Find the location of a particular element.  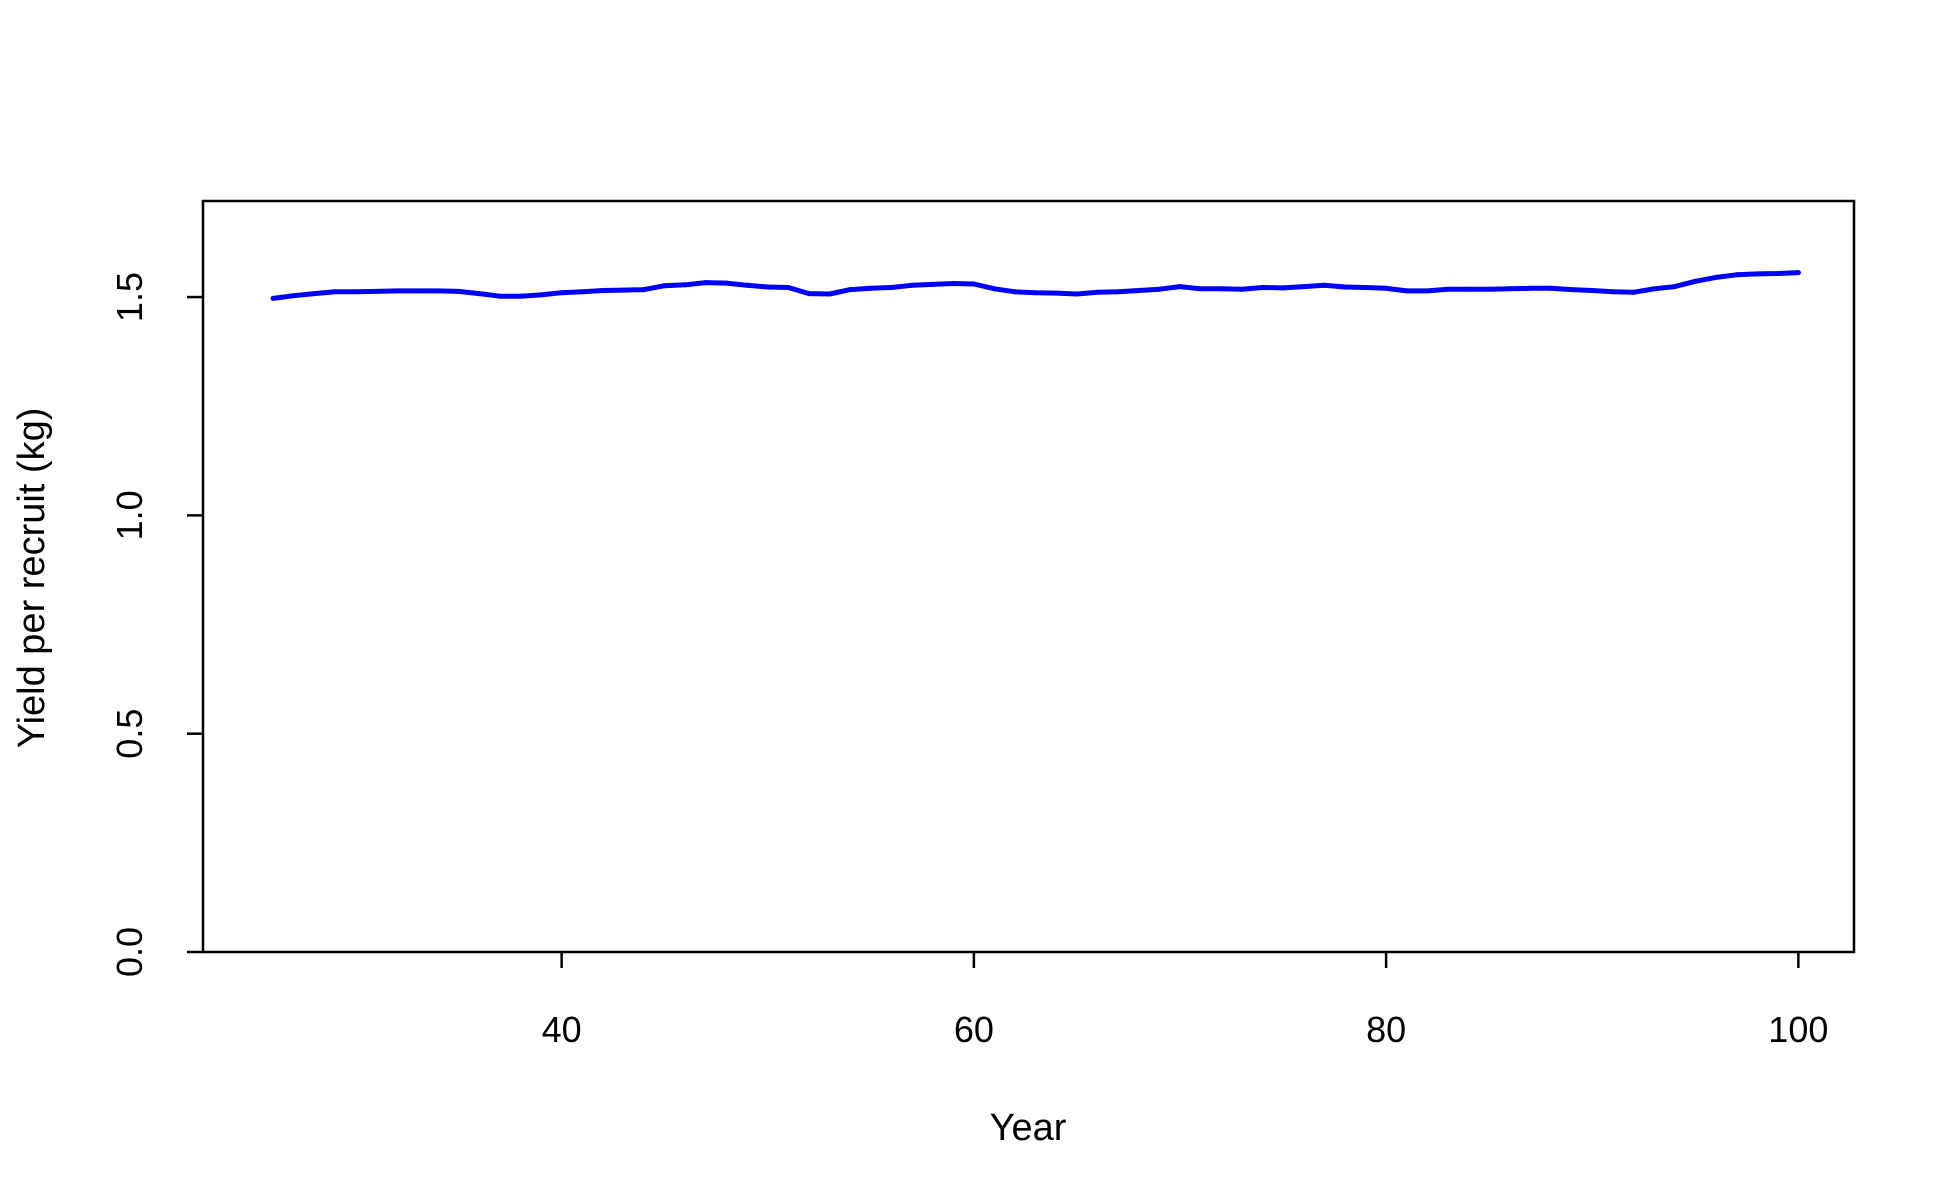

x-axis-label: Year is located at coordinates (1028, 1128).